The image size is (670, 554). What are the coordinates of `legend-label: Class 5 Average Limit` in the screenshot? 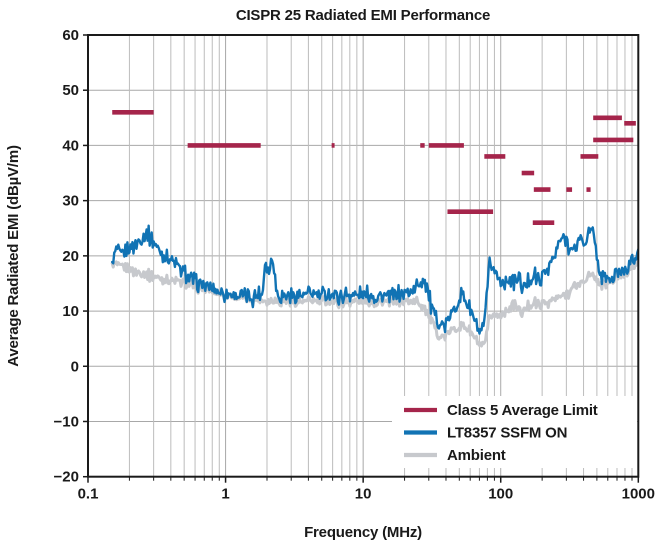 It's located at (522, 410).